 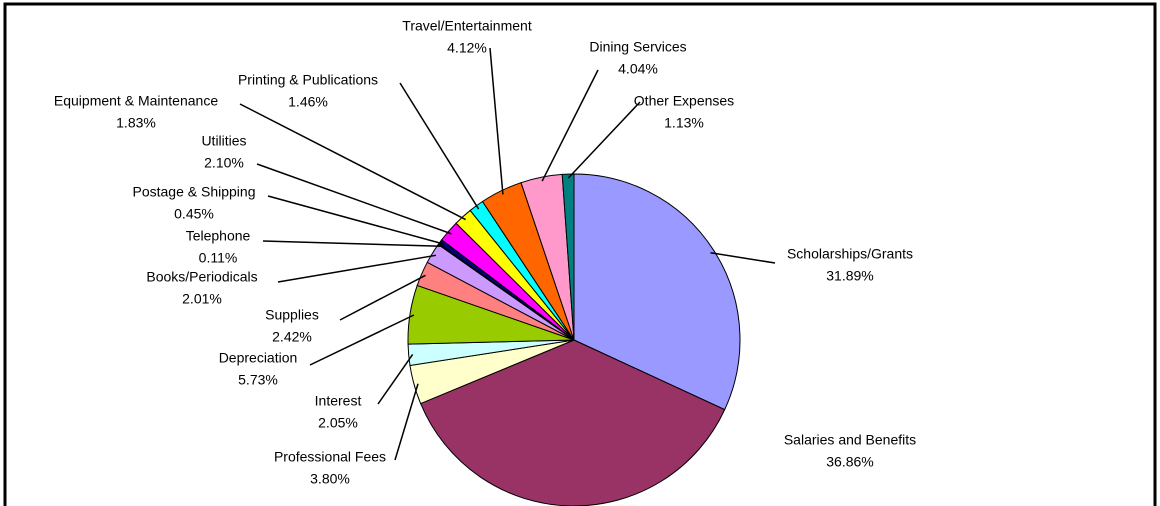 I want to click on slice-label: Other Expenses, so click(x=684, y=101).